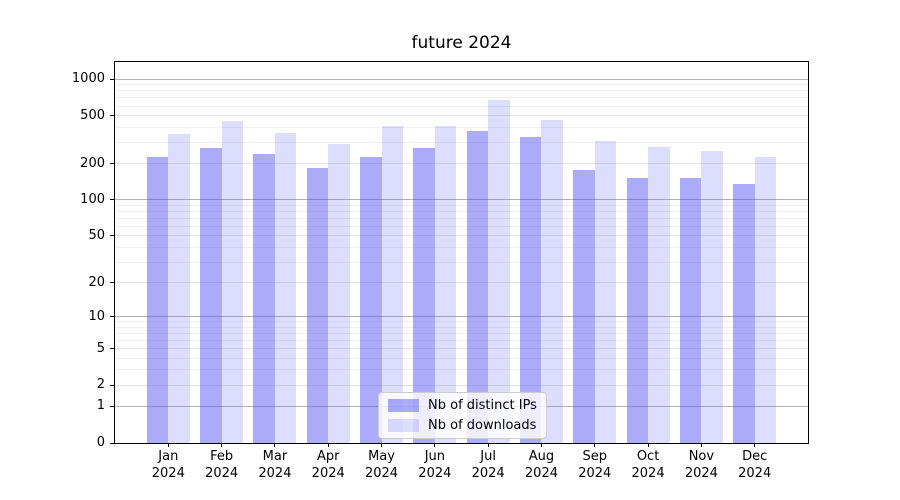  What do you see at coordinates (659, 295) in the screenshot?
I see `bar-downloads-oct` at bounding box center [659, 295].